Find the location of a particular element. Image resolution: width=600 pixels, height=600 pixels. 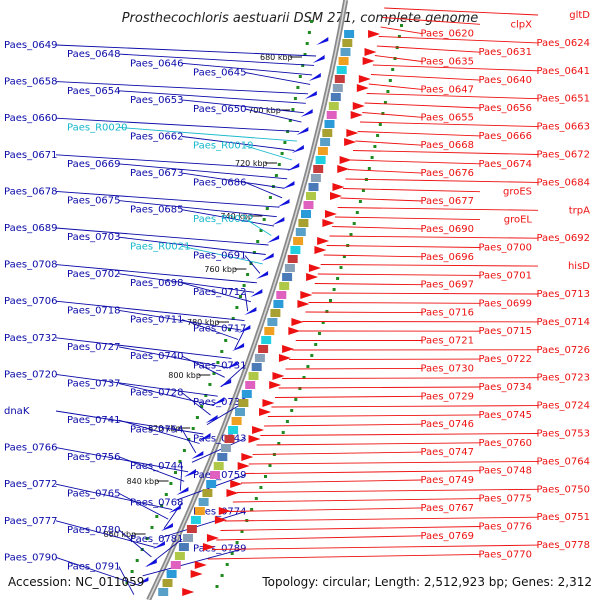

gene-label-left: Paes_0654 is located at coordinates (94, 91).